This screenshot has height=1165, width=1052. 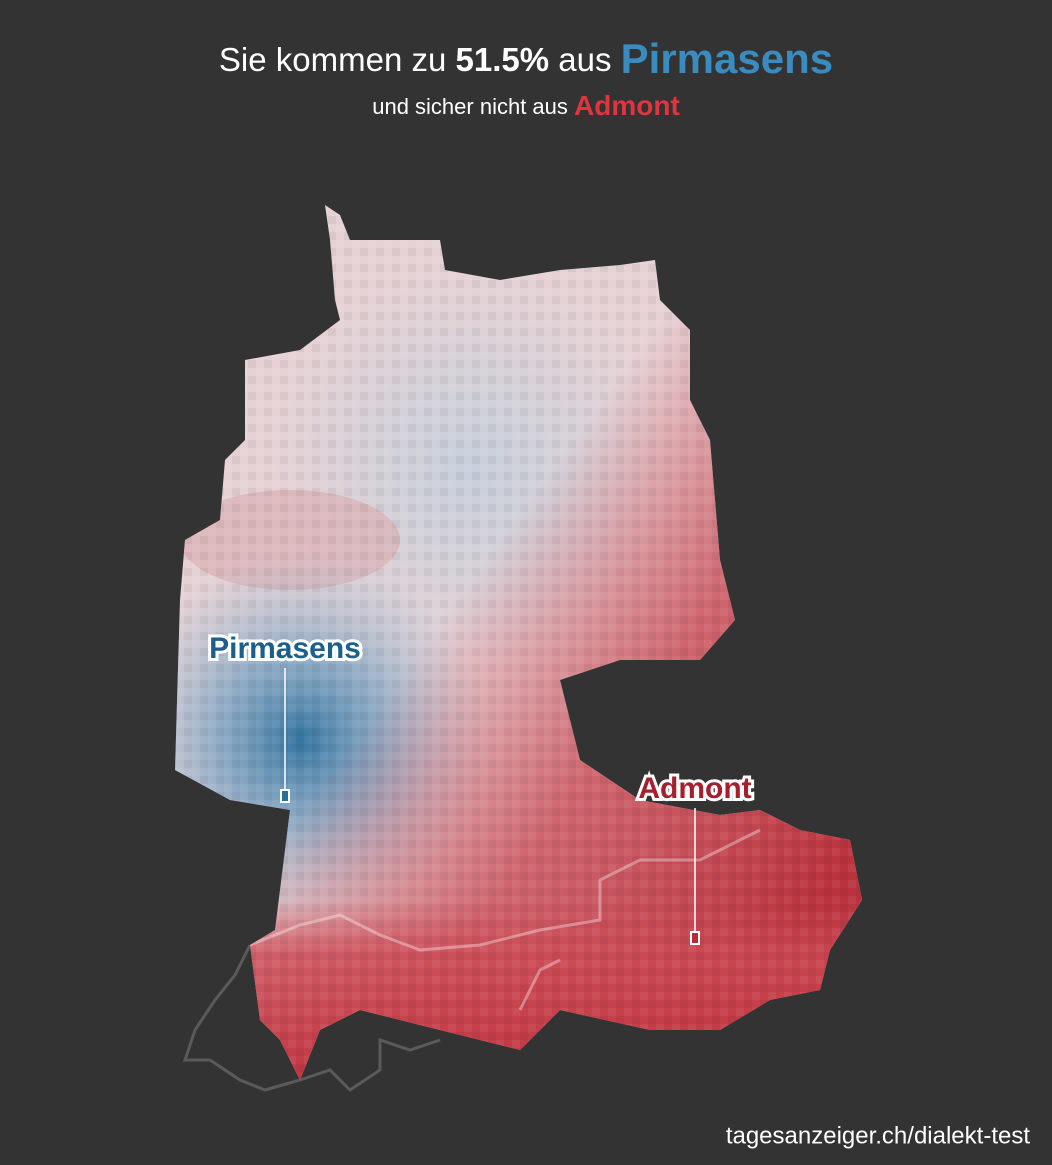 What do you see at coordinates (503, 59) in the screenshot?
I see `title-share: 51.5%` at bounding box center [503, 59].